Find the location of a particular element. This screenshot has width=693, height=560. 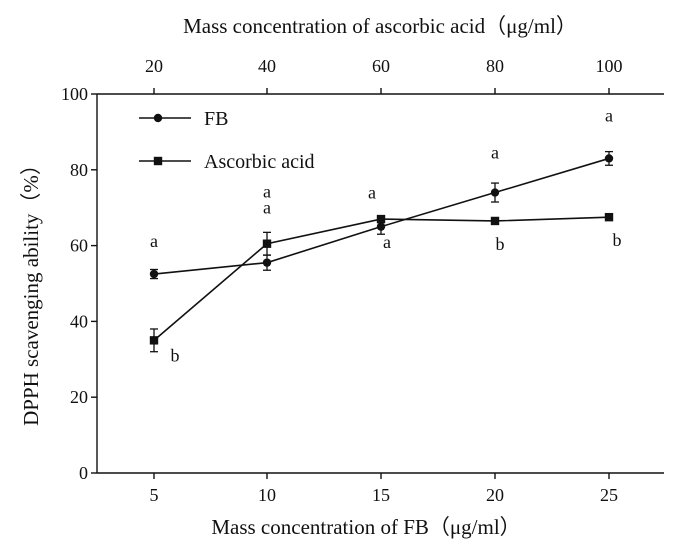

y-tick-label: 100 is located at coordinates (74, 94).